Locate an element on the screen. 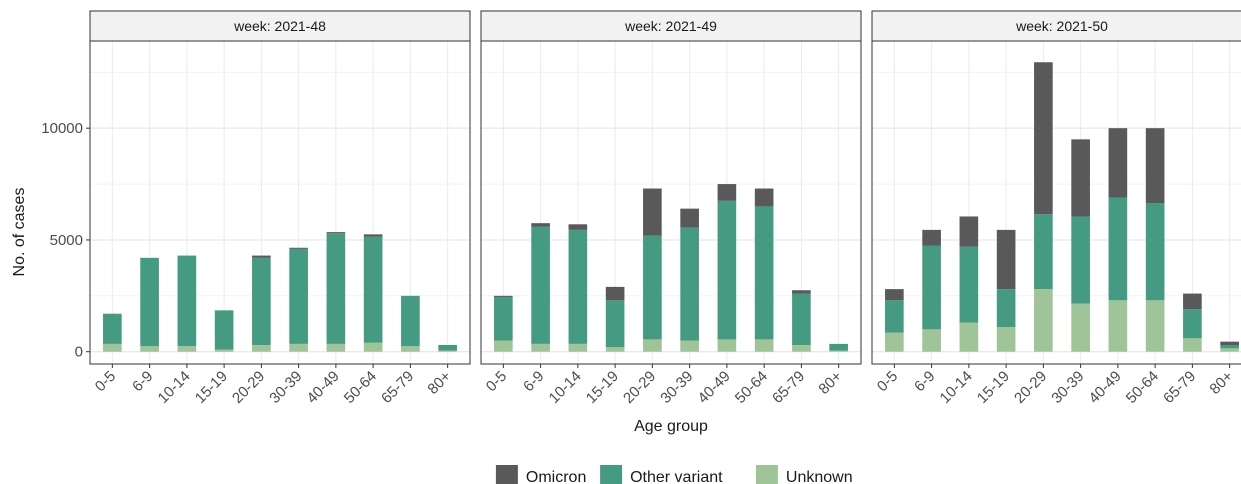  bar-omicron-80+ is located at coordinates (1229, 343).